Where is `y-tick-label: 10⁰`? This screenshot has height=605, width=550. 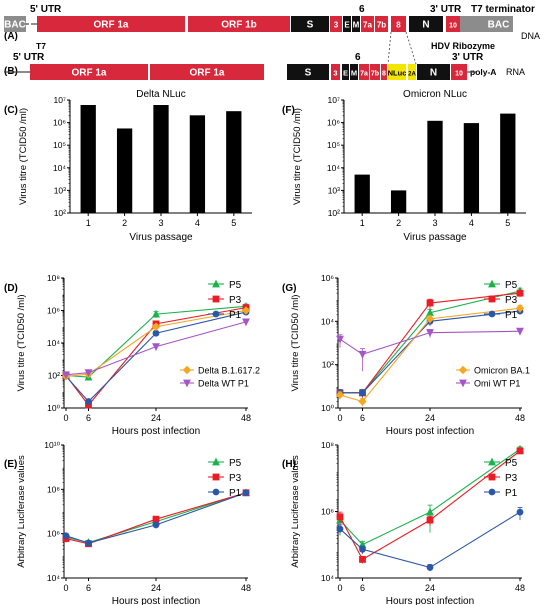
y-tick-label: 10⁰ is located at coordinates (53, 408).